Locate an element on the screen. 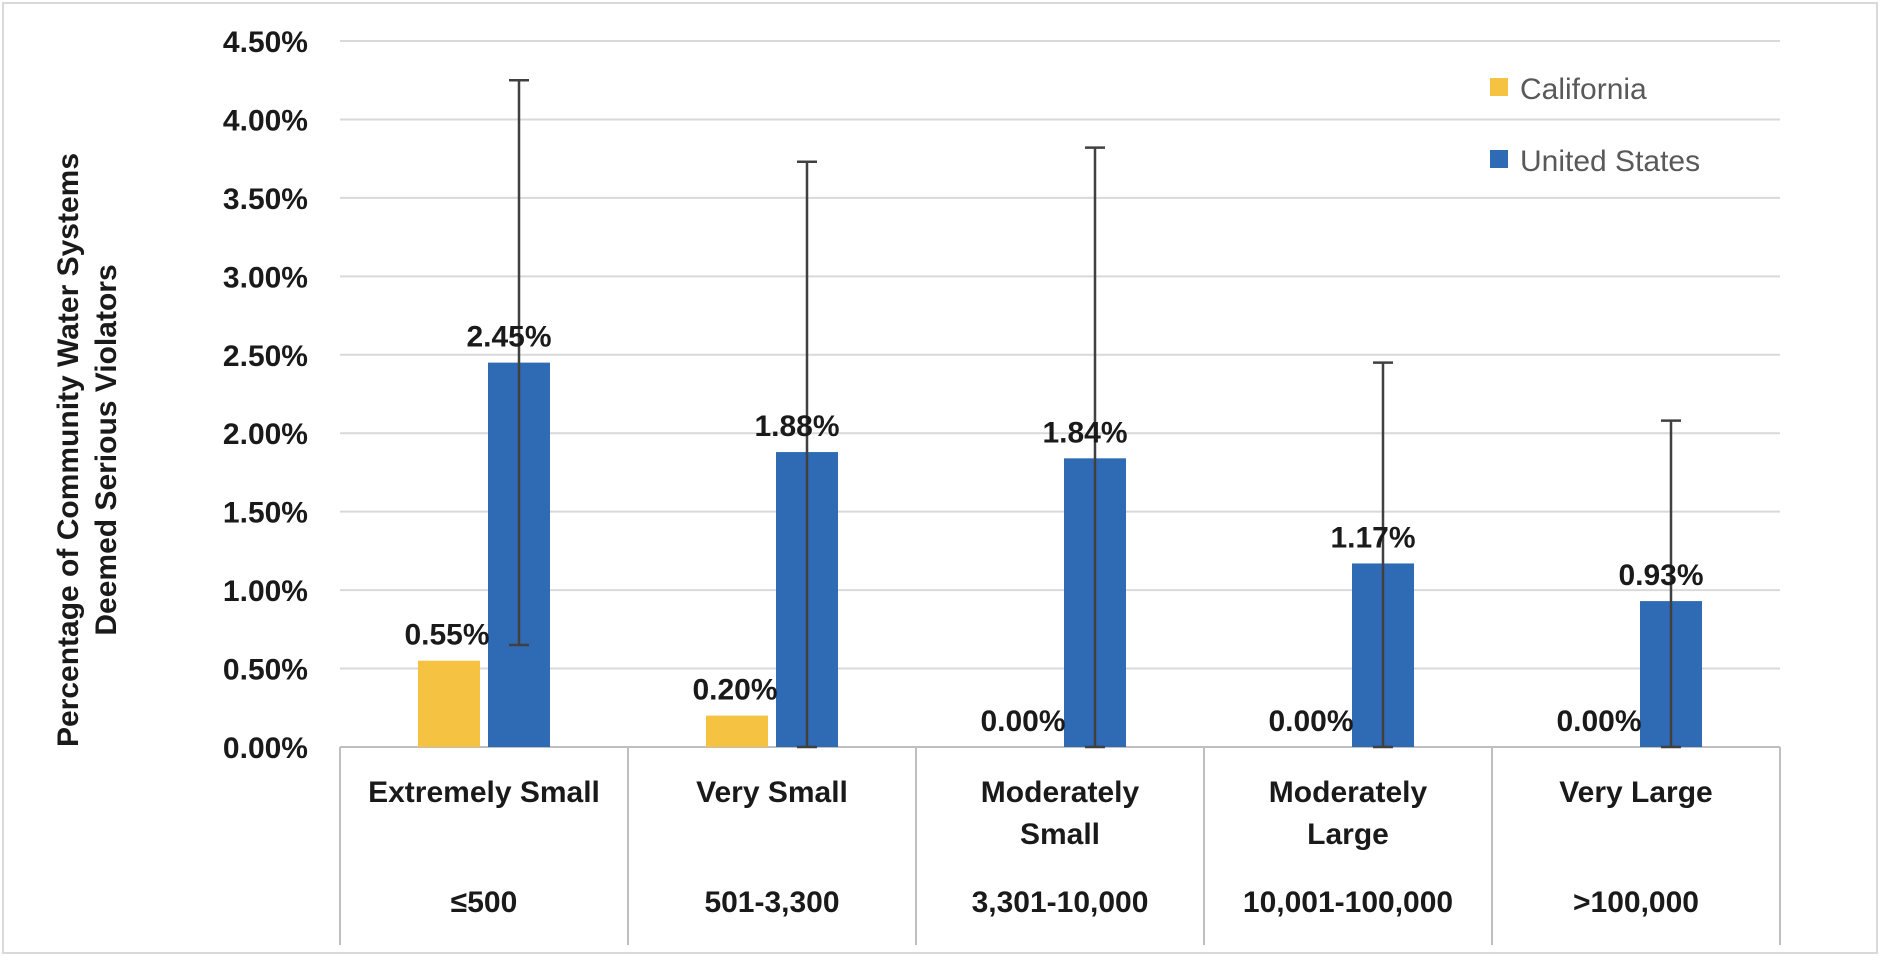  category-size-label: 3,301-10,000 is located at coordinates (1060, 902).